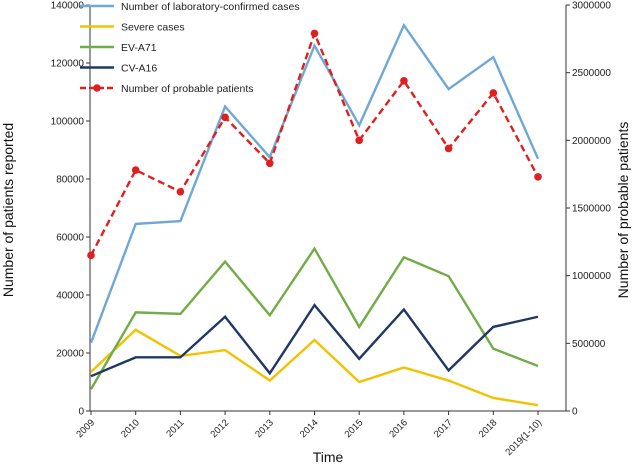 This screenshot has height=466, width=637. Describe the element at coordinates (118, 68) in the screenshot. I see `legend-item: CV-A16` at that location.